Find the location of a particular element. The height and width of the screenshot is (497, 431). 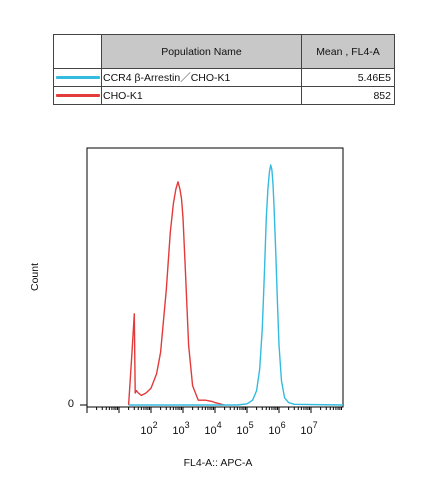

legend-mean-value: 852 is located at coordinates (348, 95).